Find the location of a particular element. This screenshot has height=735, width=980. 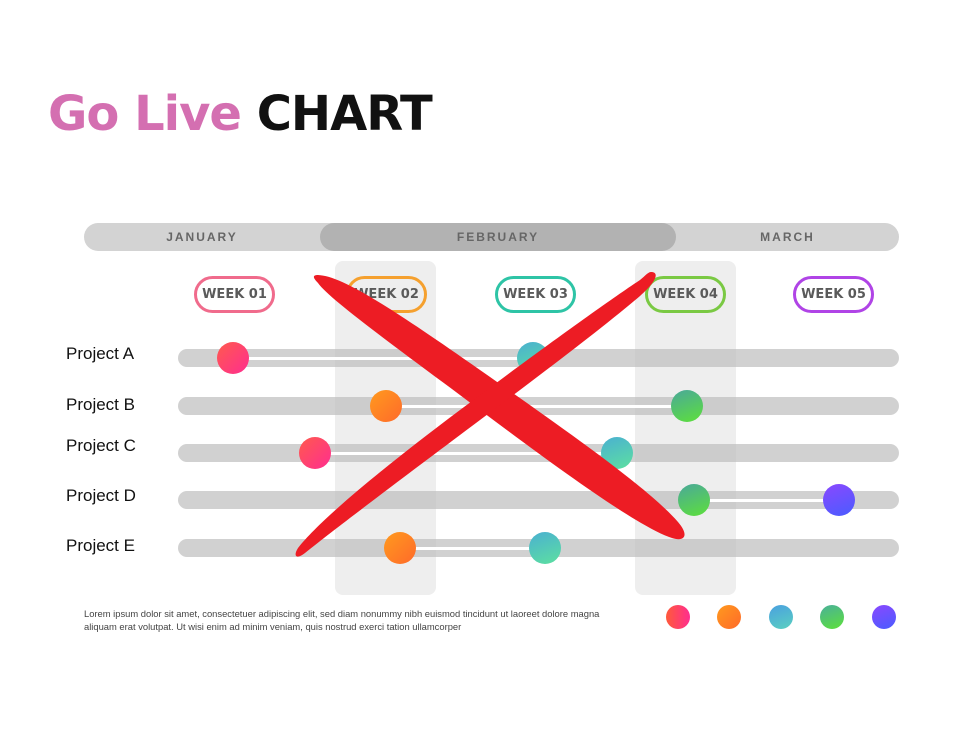

week-05-badge: WEEK 05 is located at coordinates (833, 294).